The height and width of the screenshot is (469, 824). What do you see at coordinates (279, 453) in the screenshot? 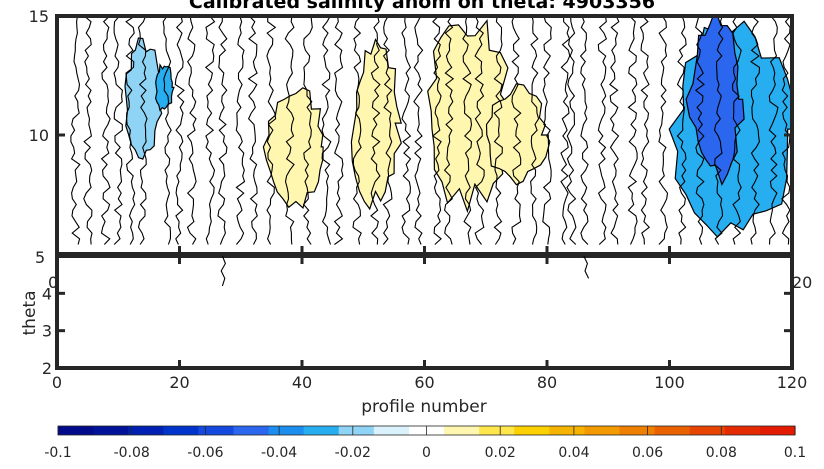
I see `colorbar-tick-label: -0.04` at bounding box center [279, 453].